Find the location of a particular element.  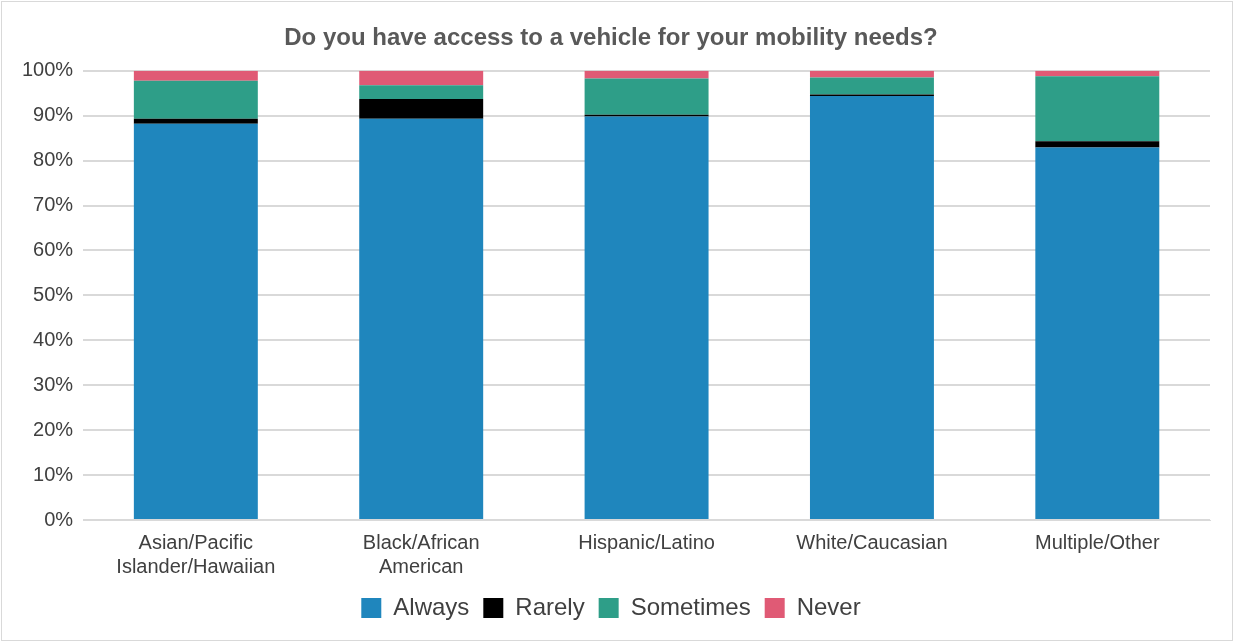

x-tick-label: Black/African American is located at coordinates (421, 553).